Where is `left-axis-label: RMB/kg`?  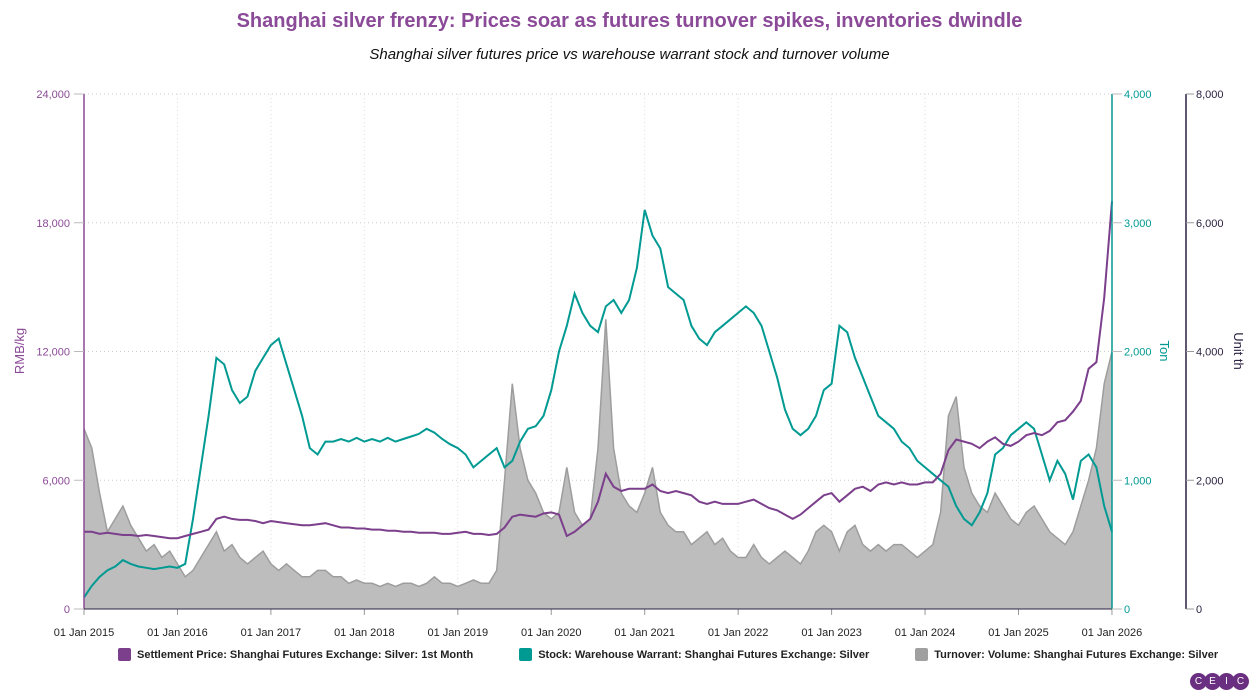 left-axis-label: RMB/kg is located at coordinates (19, 351).